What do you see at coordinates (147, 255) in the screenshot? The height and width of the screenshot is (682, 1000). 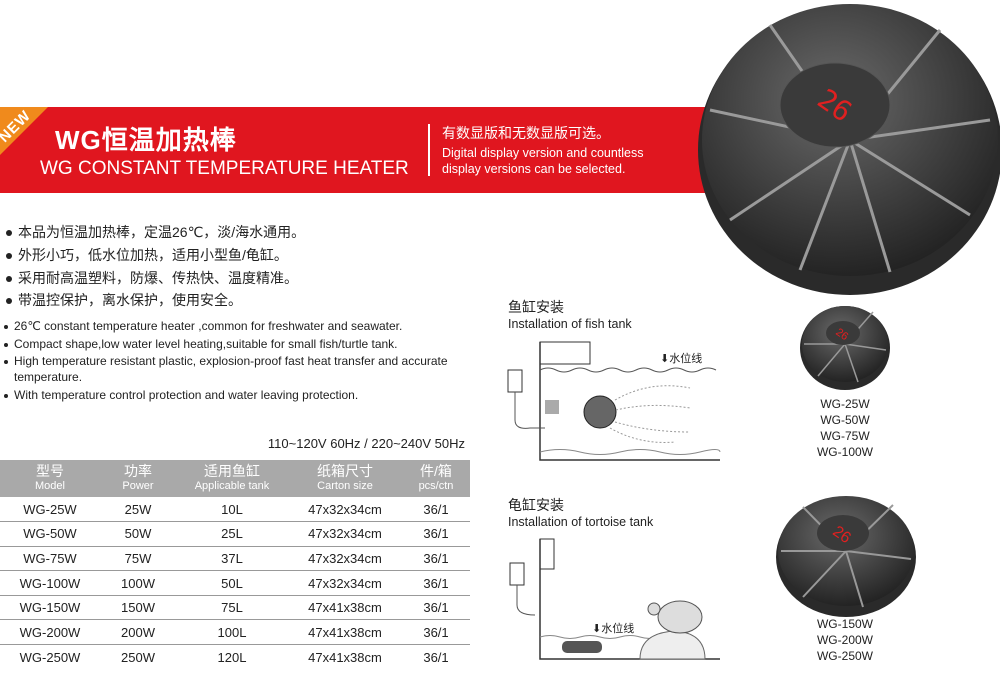 I see `feature-cn: 外形小巧，低水位加热，适用小型鱼/龟缸。` at bounding box center [147, 255].